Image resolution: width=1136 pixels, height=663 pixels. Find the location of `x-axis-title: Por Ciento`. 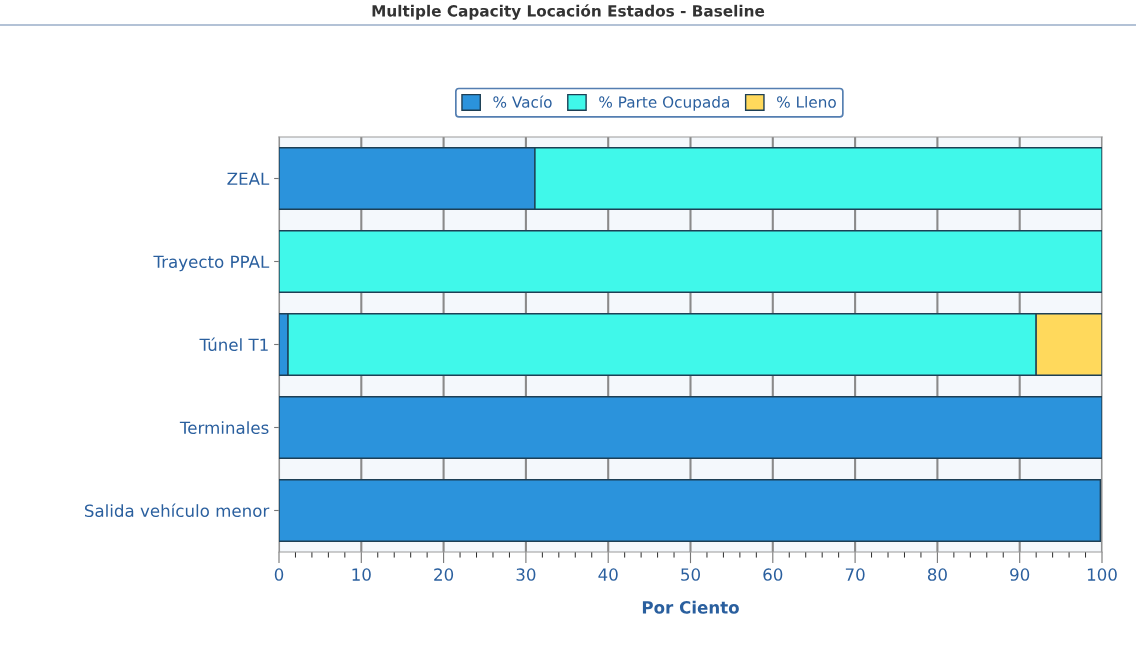

x-axis-title: Por Ciento is located at coordinates (690, 607).